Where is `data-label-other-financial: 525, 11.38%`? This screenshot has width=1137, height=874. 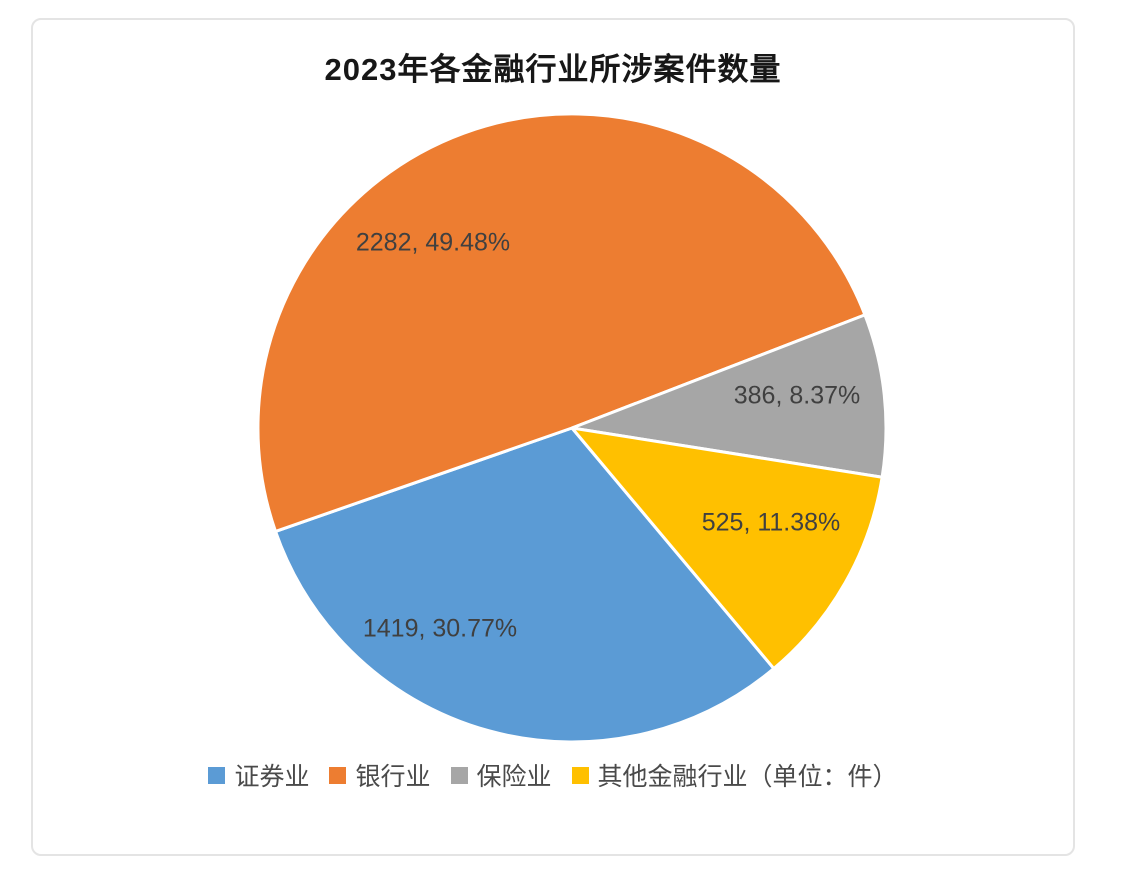
data-label-other-financial: 525, 11.38% is located at coordinates (771, 522).